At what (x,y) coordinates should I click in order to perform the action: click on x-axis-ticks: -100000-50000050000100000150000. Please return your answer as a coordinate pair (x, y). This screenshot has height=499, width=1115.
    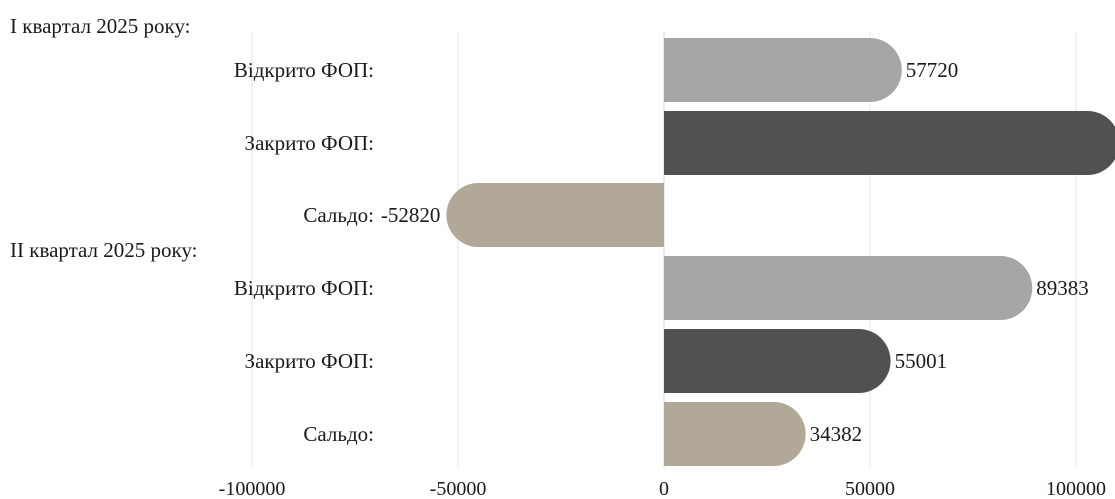
    Looking at the image, I should click on (662, 488).